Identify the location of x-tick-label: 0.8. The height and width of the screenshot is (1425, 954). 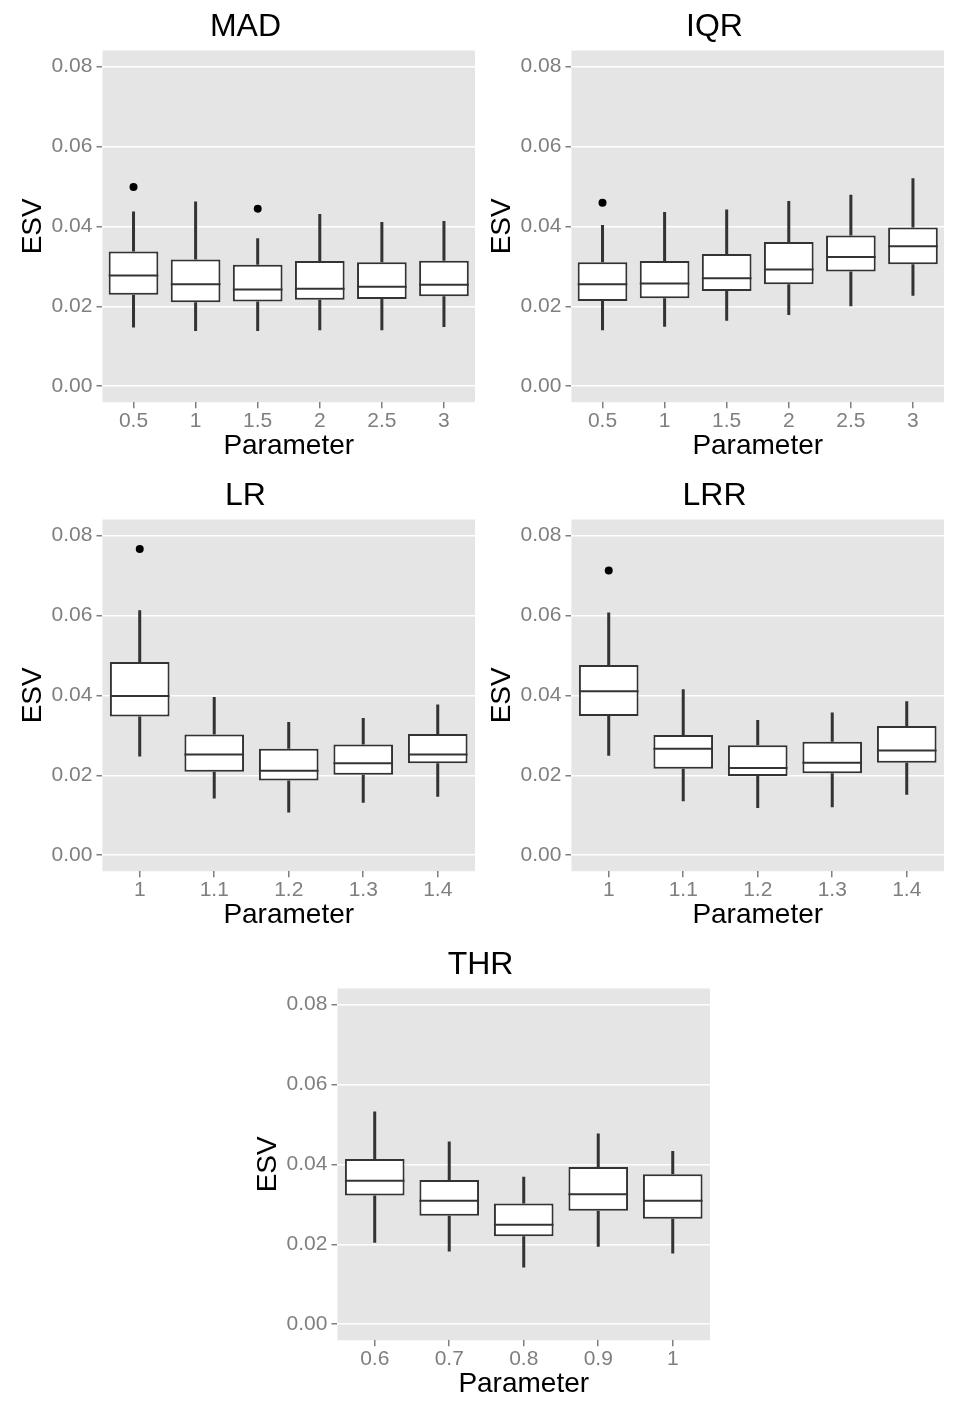
(523, 1357).